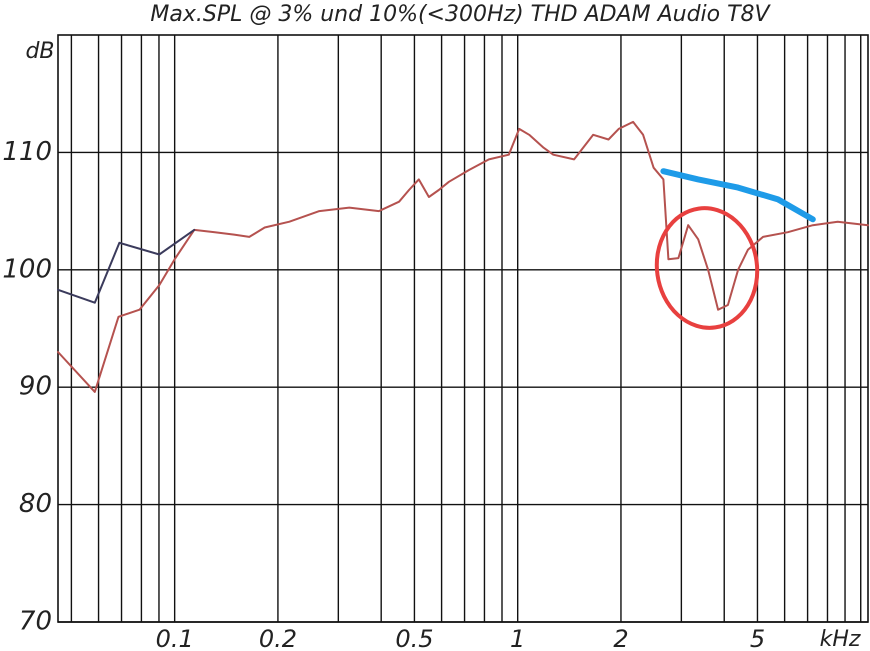  I want to click on x-tick-label: 2, so click(620, 638).